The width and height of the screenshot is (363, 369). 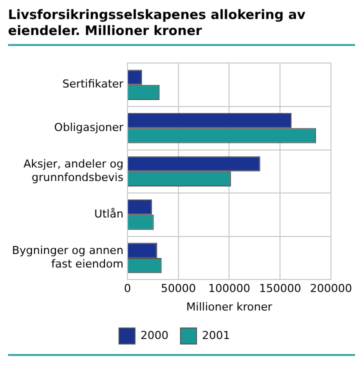 What do you see at coordinates (157, 24) in the screenshot?
I see `chart-title: Livsforsikringsselskapenes allokering av eiendeler. Millioner kroner` at bounding box center [157, 24].